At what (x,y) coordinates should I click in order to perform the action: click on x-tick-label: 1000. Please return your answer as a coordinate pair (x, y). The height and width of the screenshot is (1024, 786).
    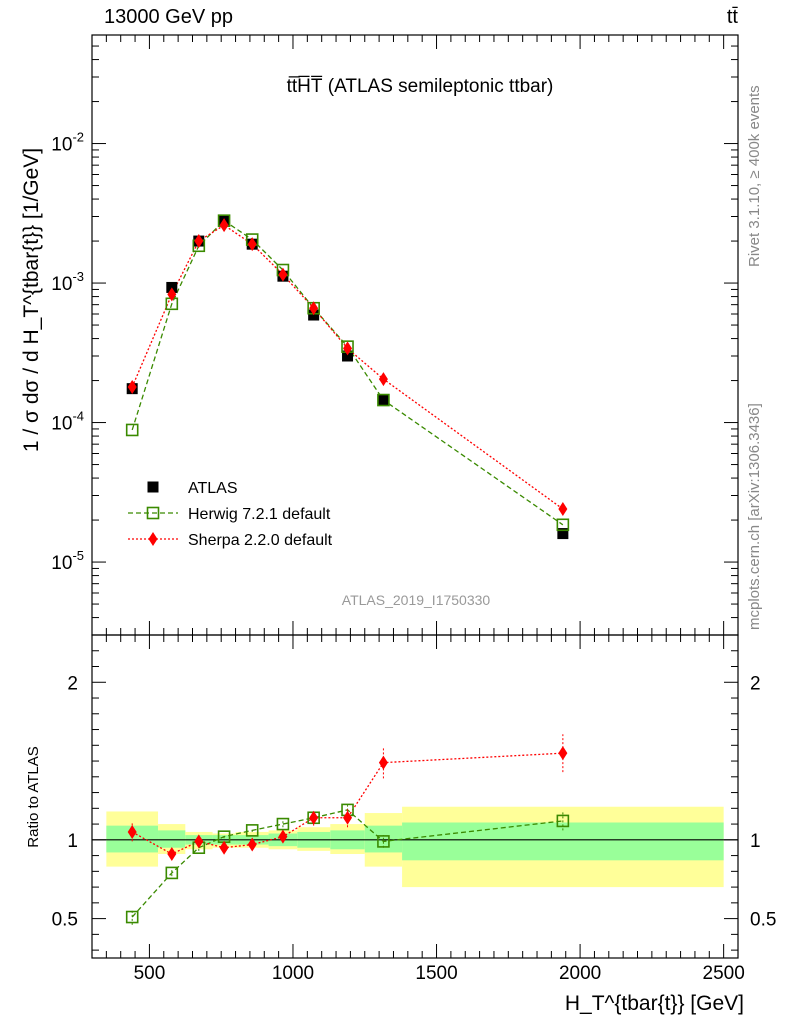
    Looking at the image, I should click on (293, 973).